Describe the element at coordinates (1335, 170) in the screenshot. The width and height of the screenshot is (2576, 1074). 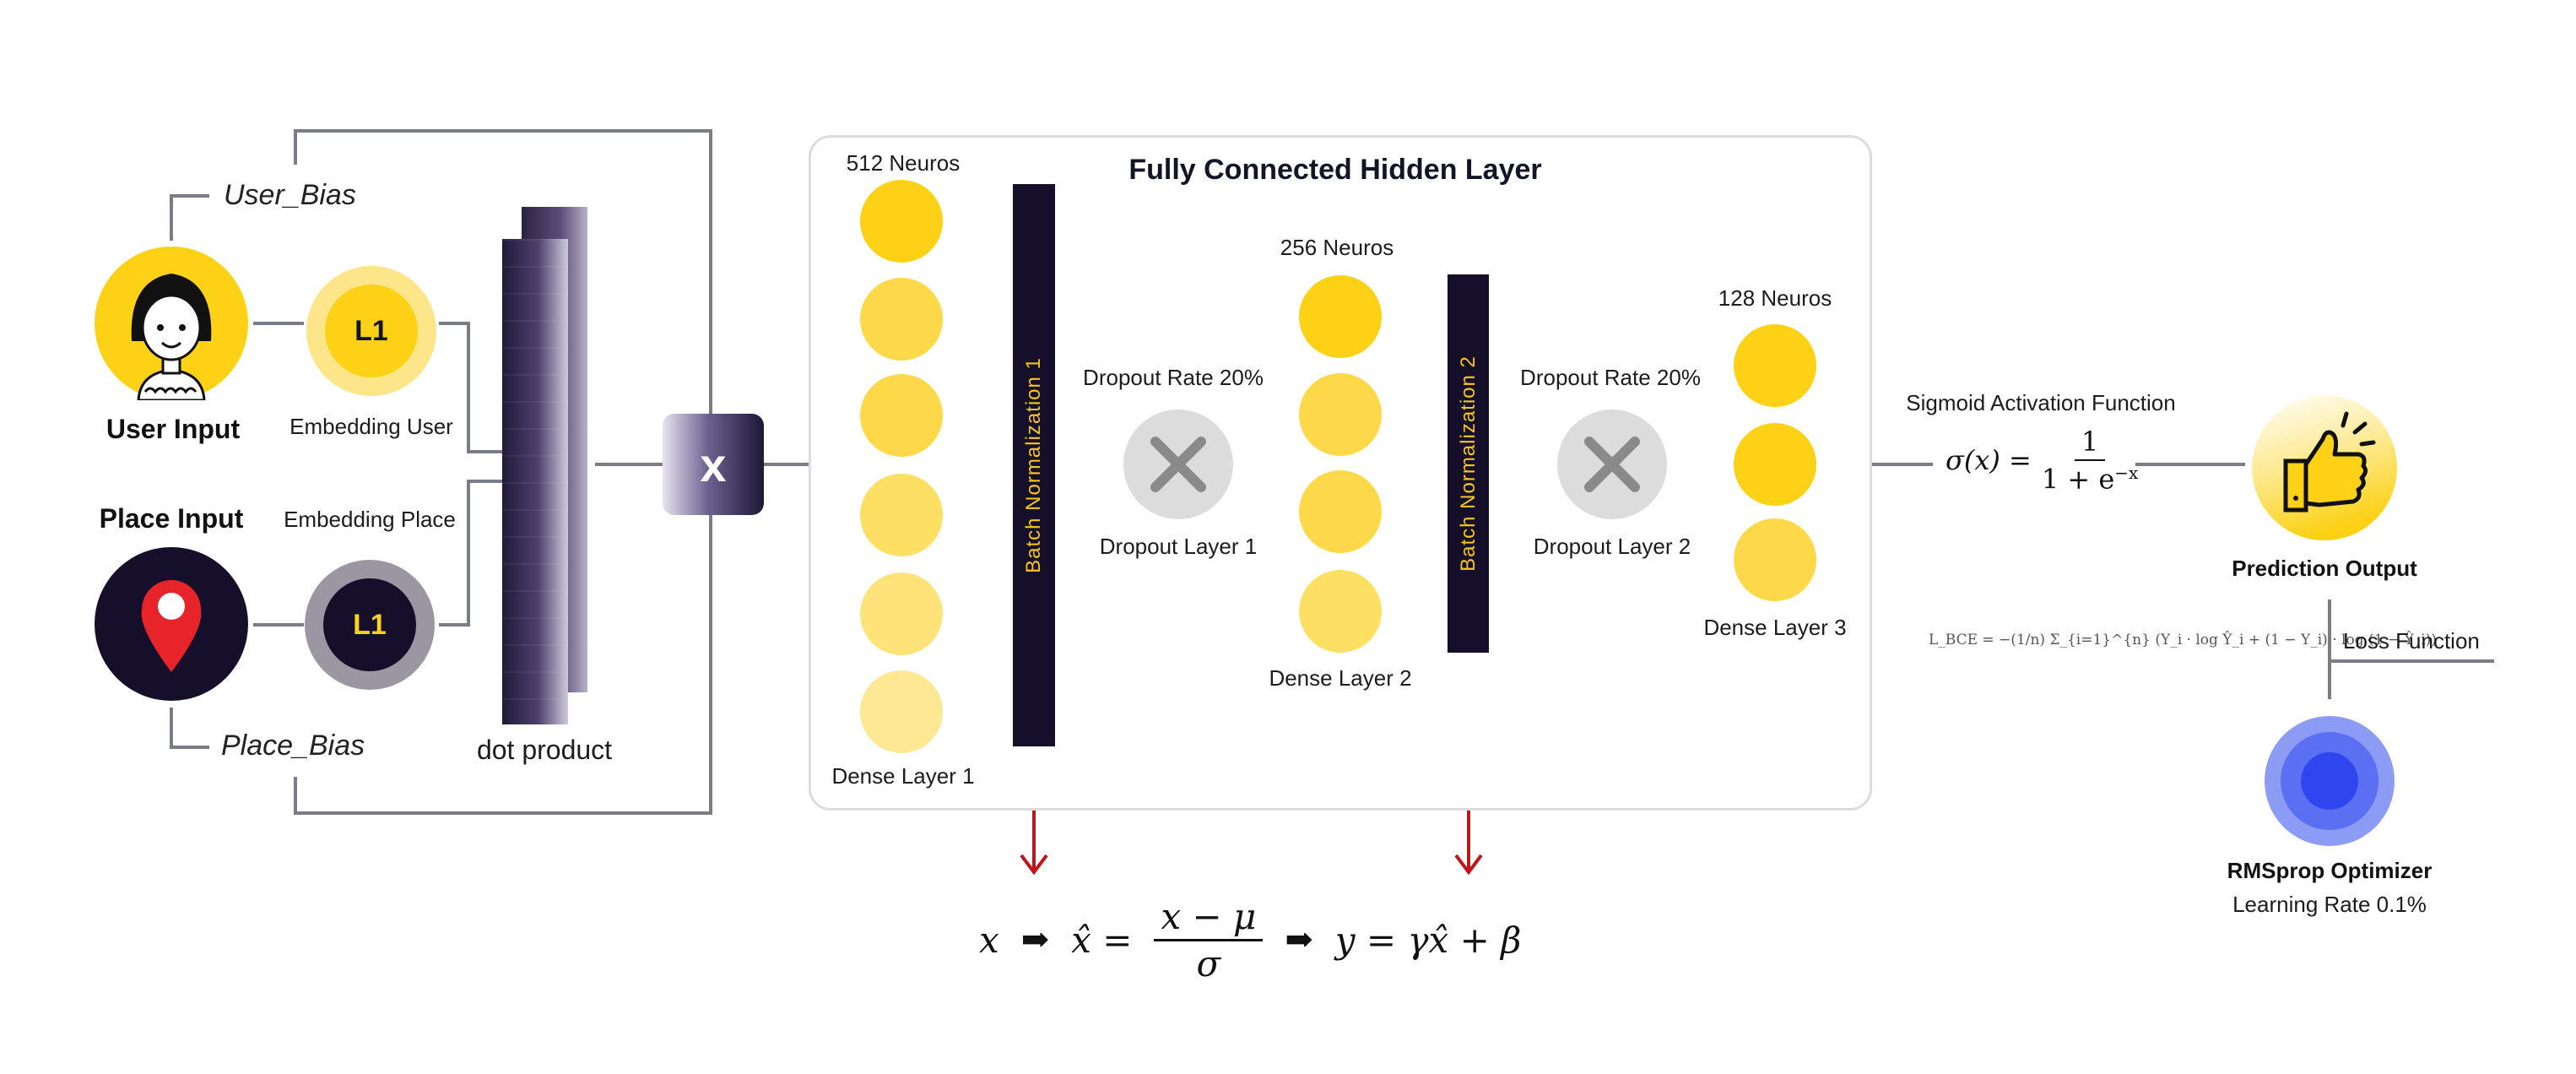
I see `hidden-layer-title: Fully Connected Hidden Layer` at that location.